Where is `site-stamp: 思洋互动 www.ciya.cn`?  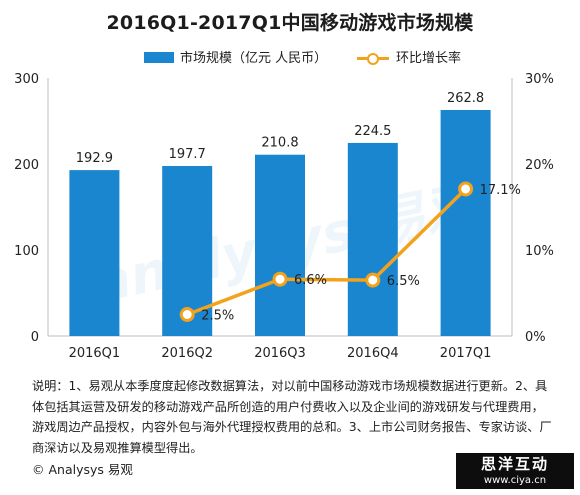
site-stamp: 思洋互动 www.ciya.cn is located at coordinates (515, 471).